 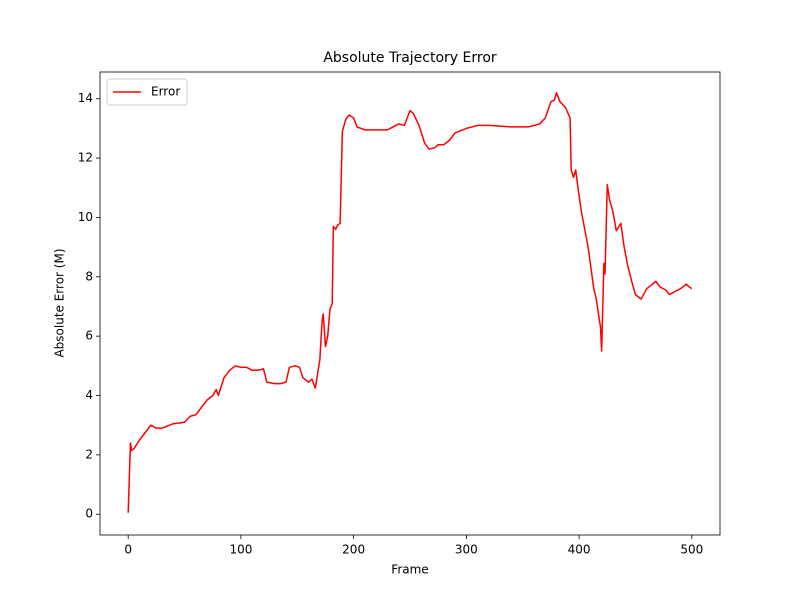 I want to click on legend-box, so click(x=147, y=92).